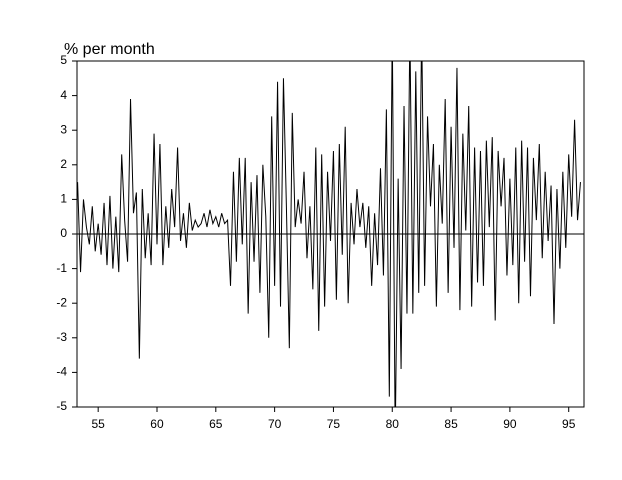 The height and width of the screenshot is (480, 622). Describe the element at coordinates (61, 372) in the screenshot. I see `y-tick-label: -4` at that location.